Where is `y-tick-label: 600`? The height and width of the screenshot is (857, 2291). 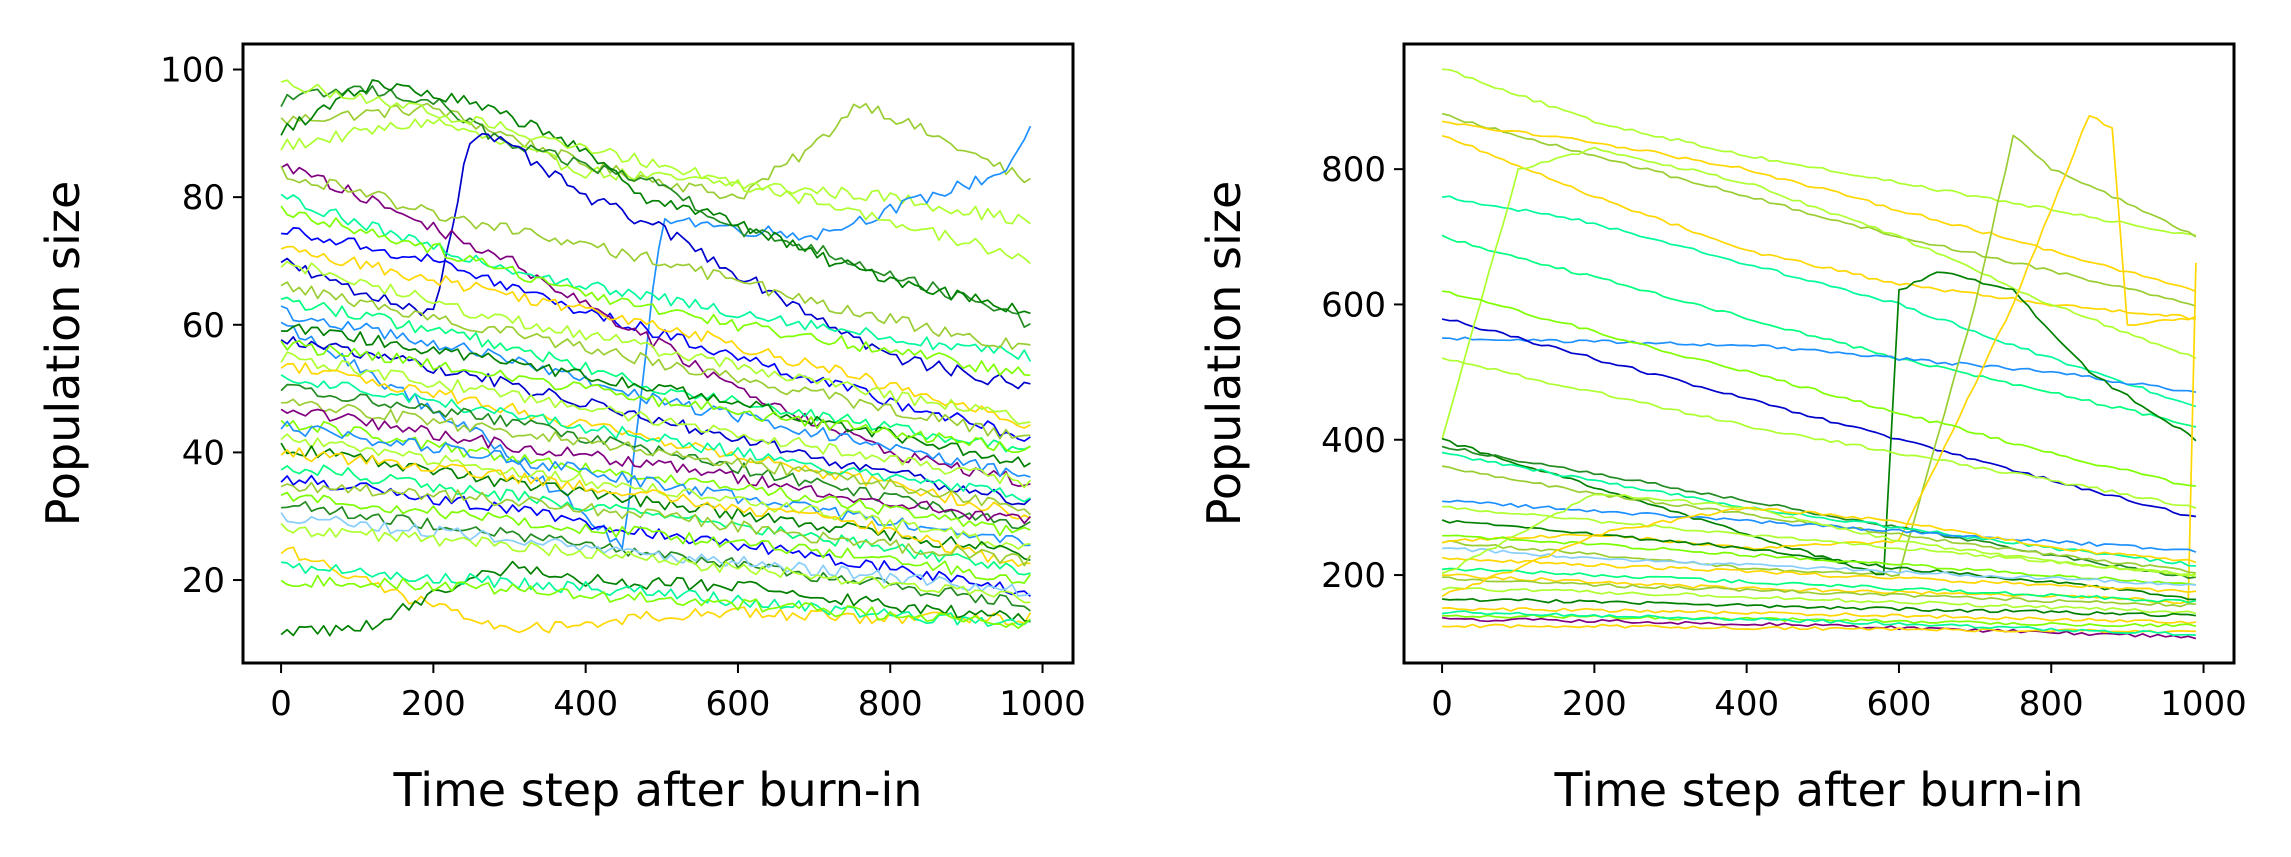 y-tick-label: 600 is located at coordinates (1353, 305).